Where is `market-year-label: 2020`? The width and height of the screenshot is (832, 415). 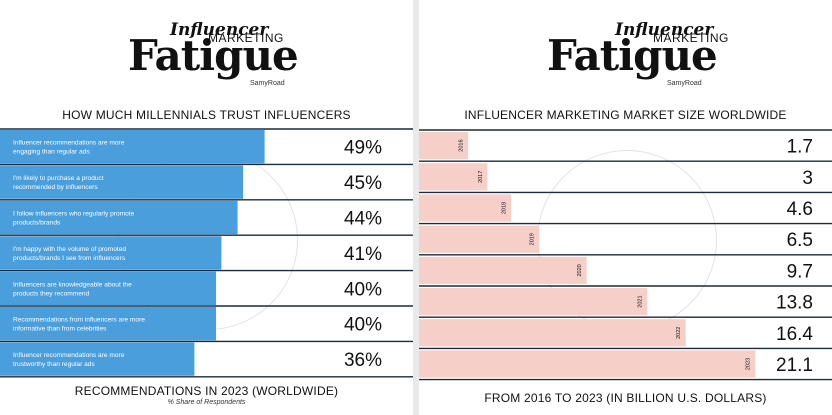
market-year-label: 2020 is located at coordinates (580, 270).